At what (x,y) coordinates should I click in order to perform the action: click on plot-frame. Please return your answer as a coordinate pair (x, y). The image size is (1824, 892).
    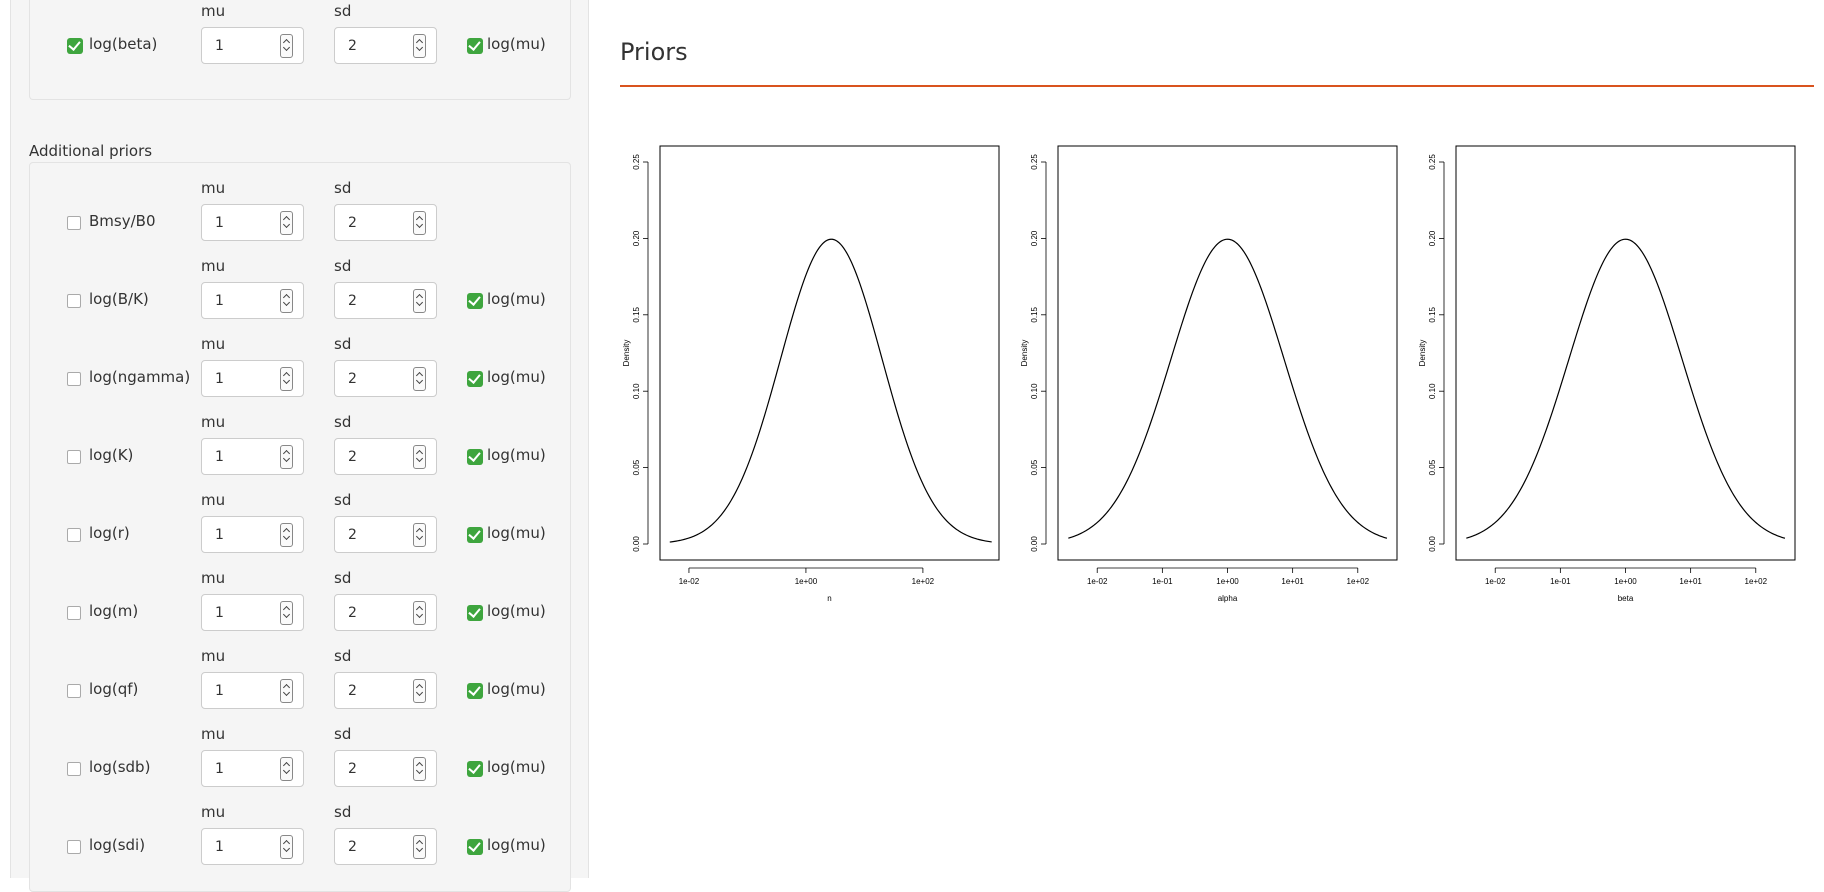
    Looking at the image, I should click on (1625, 353).